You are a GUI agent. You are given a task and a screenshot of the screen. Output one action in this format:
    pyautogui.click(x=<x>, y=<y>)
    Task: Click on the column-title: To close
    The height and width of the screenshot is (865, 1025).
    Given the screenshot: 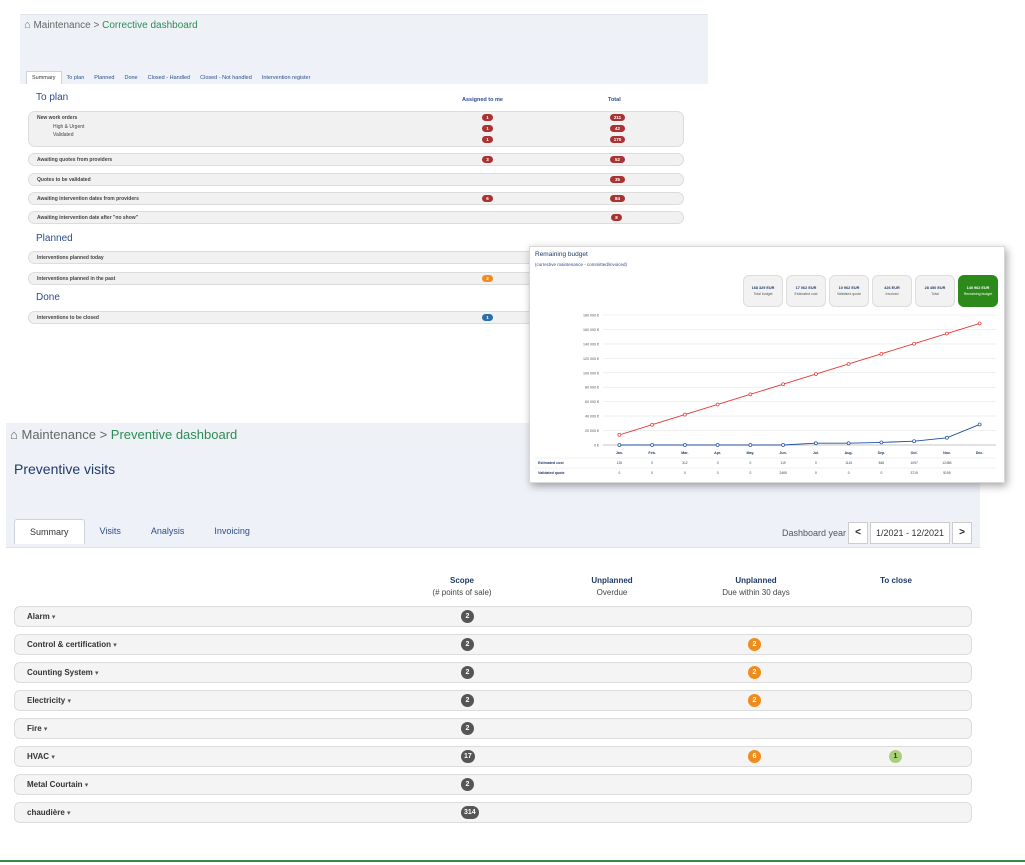 What is the action you would take?
    pyautogui.click(x=896, y=580)
    